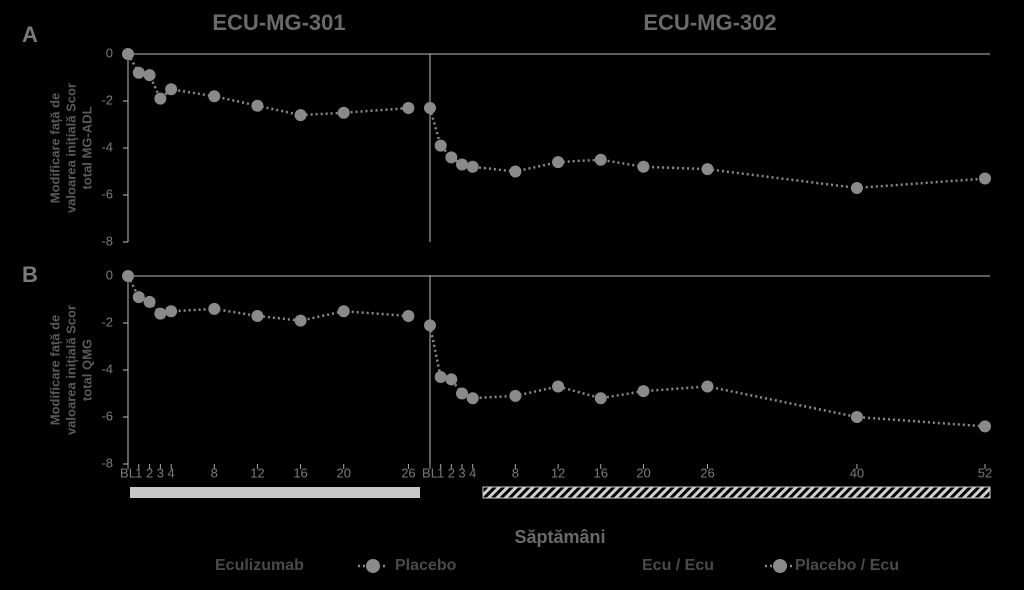  Describe the element at coordinates (736, 492) in the screenshot. I see `open-label-bar` at that location.